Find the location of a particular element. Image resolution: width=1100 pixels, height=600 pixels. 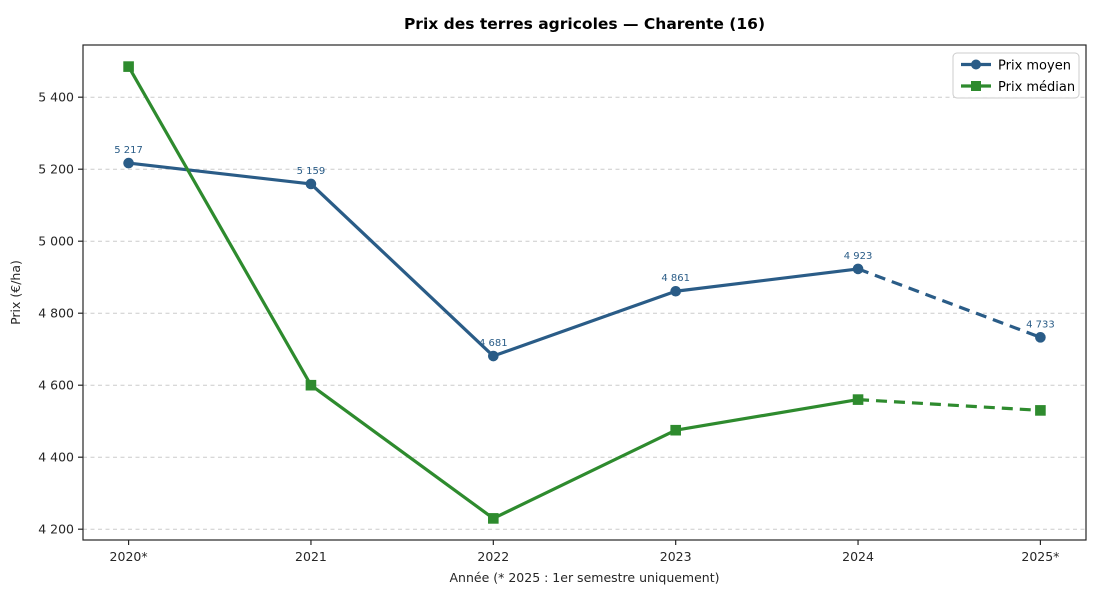

x-tick-label: 2024 is located at coordinates (858, 556).